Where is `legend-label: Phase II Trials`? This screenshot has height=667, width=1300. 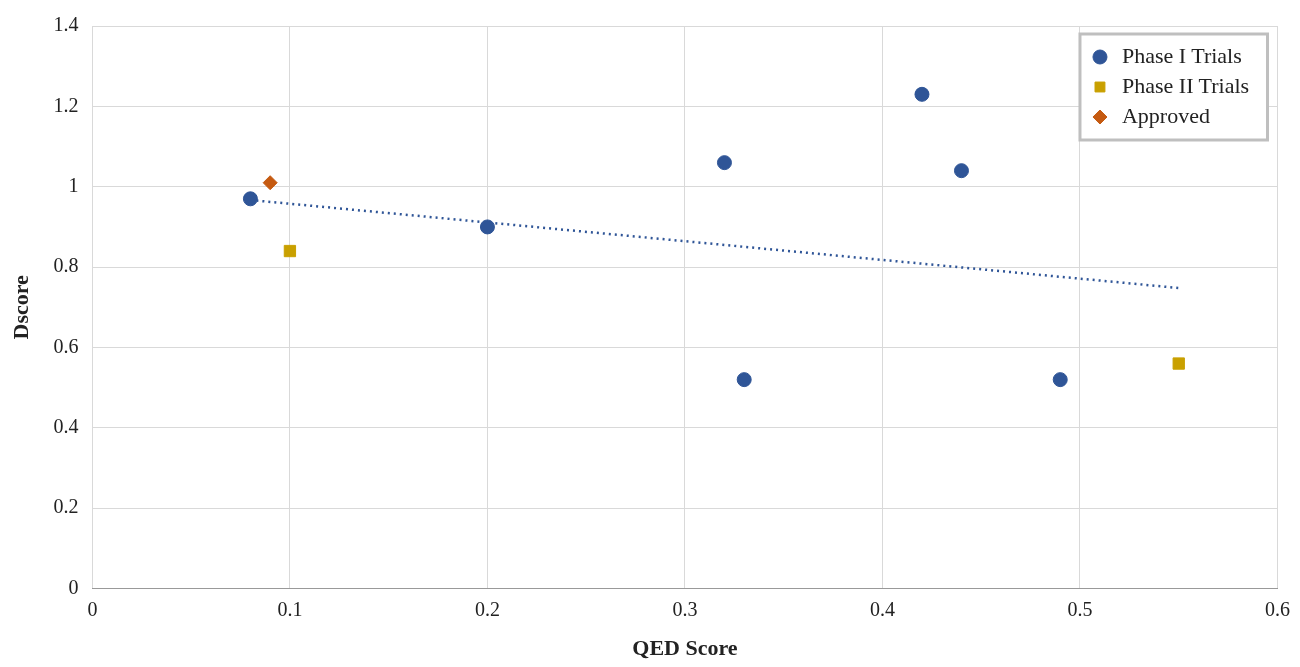
legend-label: Phase II Trials is located at coordinates (1185, 85).